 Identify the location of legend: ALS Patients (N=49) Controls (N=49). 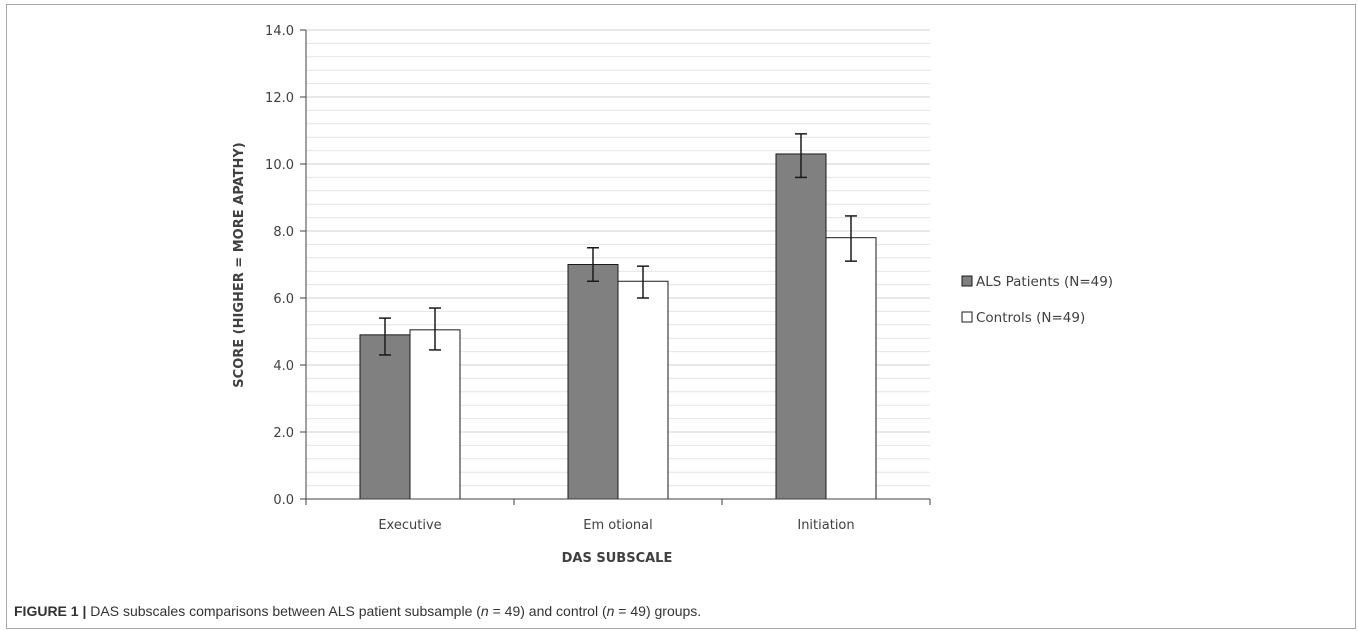
(1037, 300).